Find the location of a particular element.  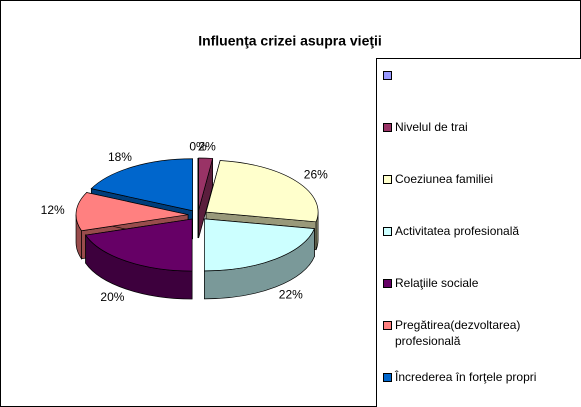

legend-item: Încrederea în forţele propri is located at coordinates (482, 377).